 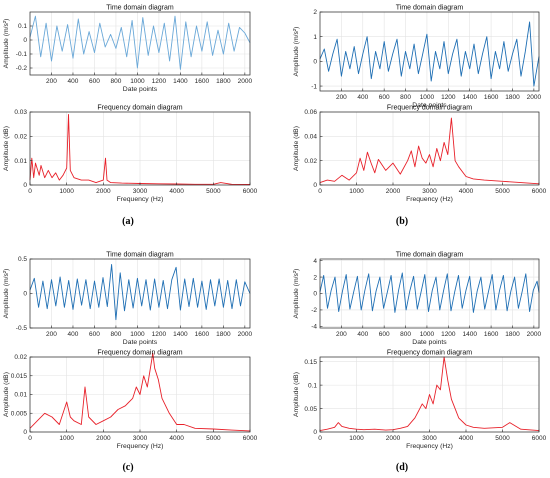 I want to click on caption-b: (b), so click(x=402, y=221).